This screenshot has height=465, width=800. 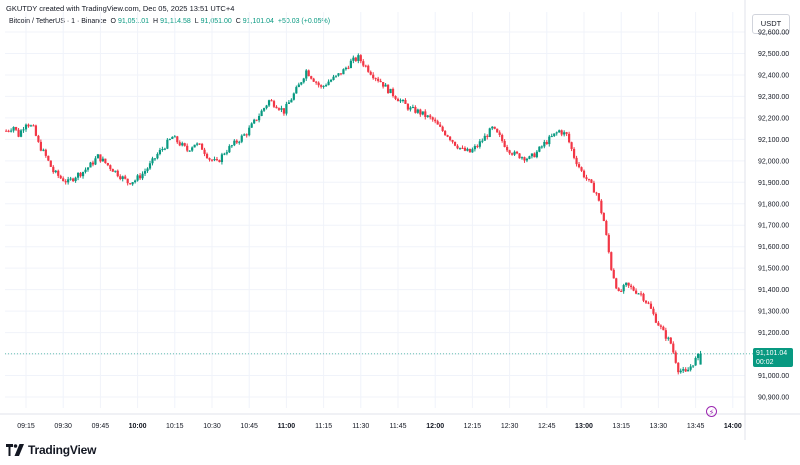 What do you see at coordinates (238, 21) in the screenshot?
I see `close-label: C` at bounding box center [238, 21].